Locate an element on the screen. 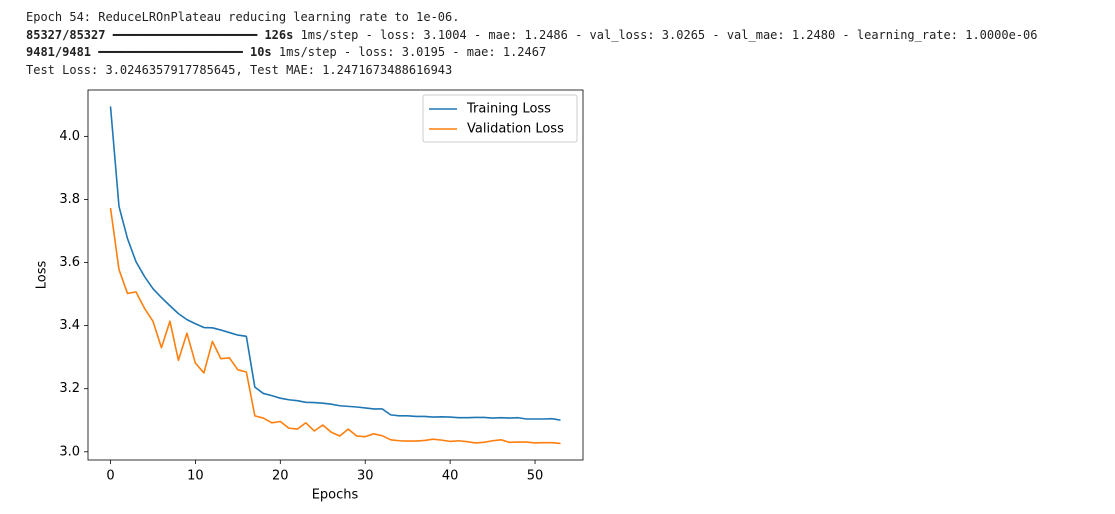 The width and height of the screenshot is (1115, 514). y-tick-label: 3.8 is located at coordinates (69, 199).